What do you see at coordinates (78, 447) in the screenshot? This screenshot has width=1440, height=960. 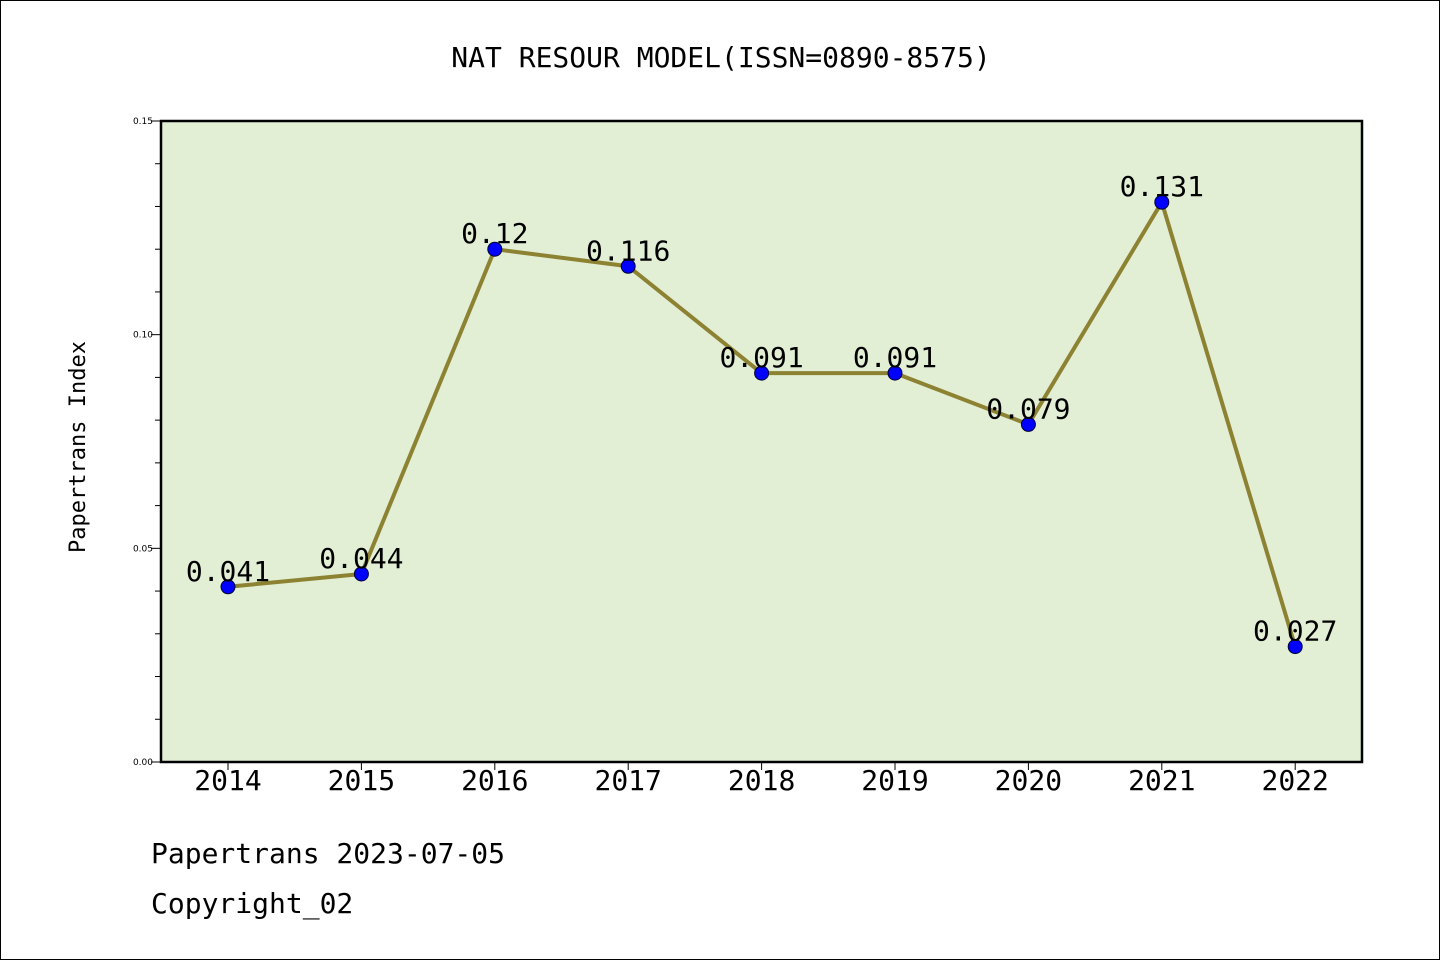 I see `y-axis-label: Papertrans Index` at bounding box center [78, 447].